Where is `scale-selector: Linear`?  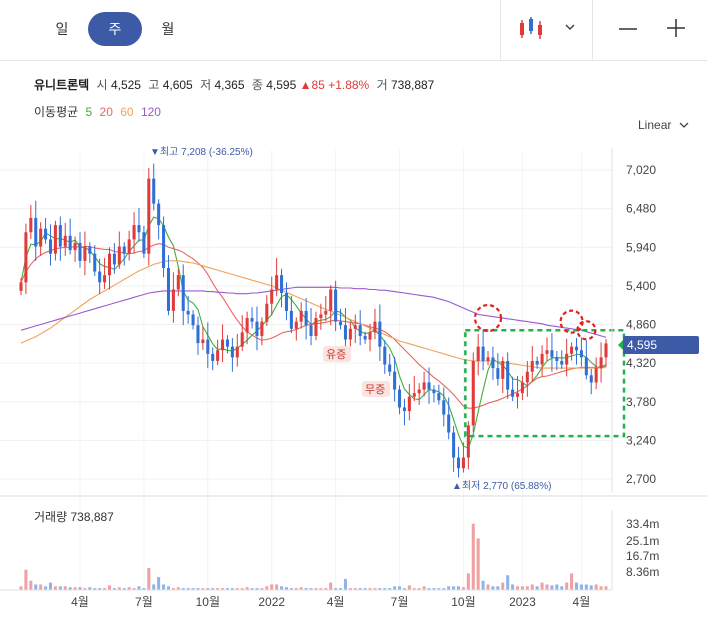
scale-selector: Linear is located at coordinates (663, 125).